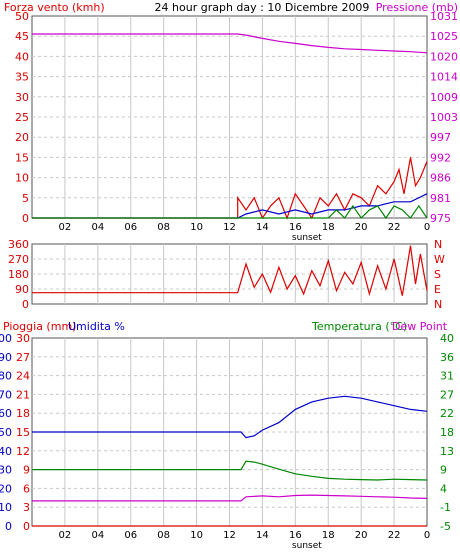  What do you see at coordinates (18, 259) in the screenshot?
I see `y-tick-label: 270` at bounding box center [18, 259].